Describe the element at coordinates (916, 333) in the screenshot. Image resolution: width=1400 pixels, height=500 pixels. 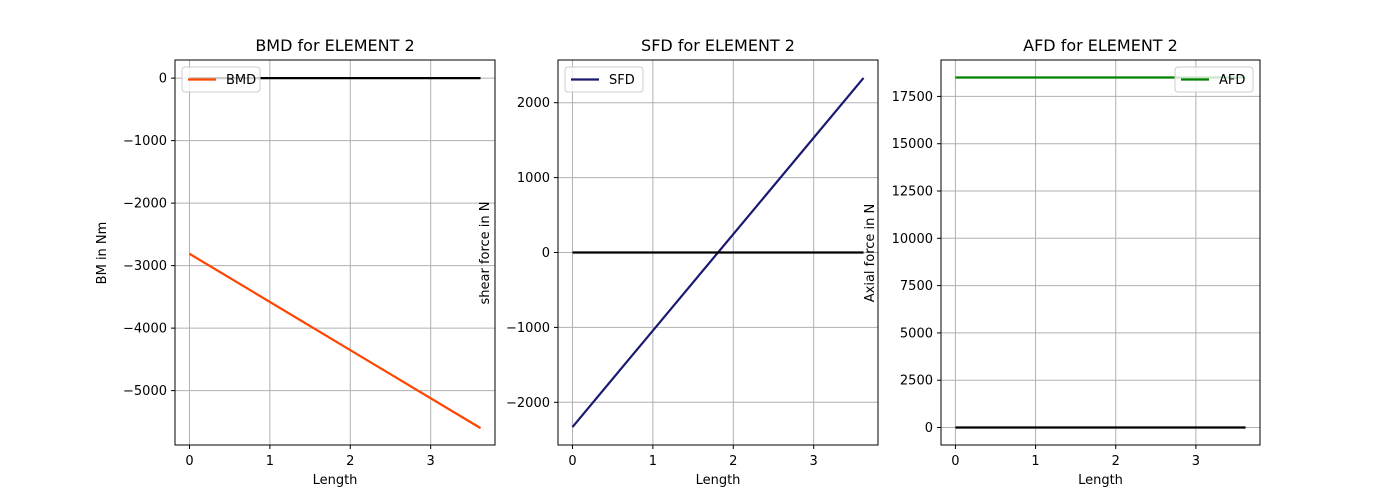
I see `y-tick-label: 5000` at that location.